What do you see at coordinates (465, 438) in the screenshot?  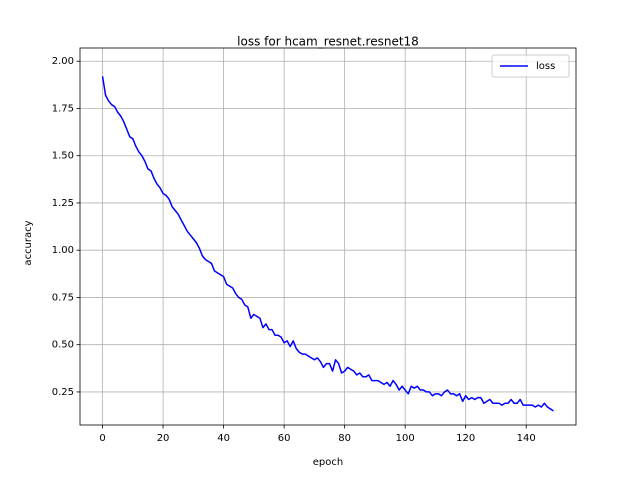 I see `x-tick-label: 120` at bounding box center [465, 438].